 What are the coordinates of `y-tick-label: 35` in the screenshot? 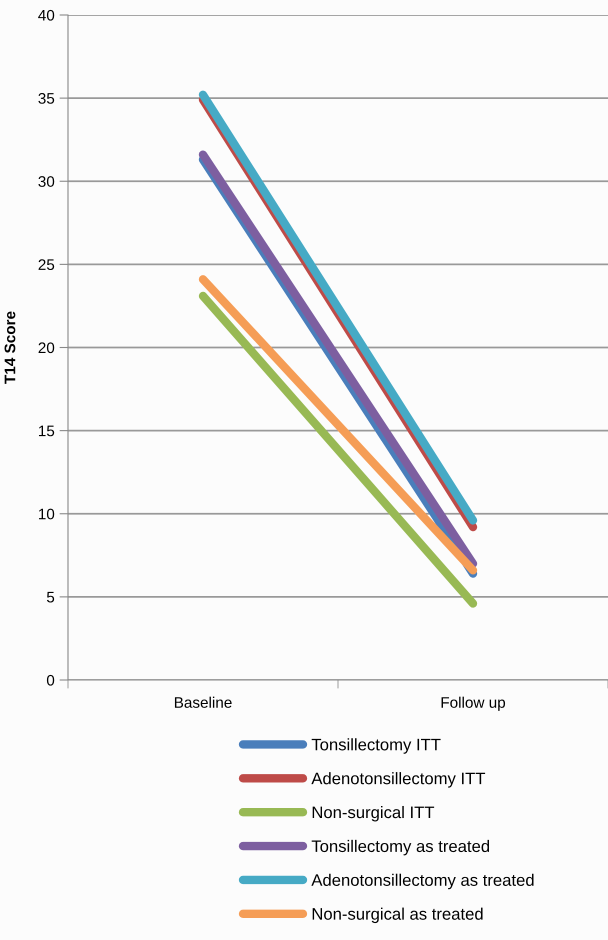 It's located at (46, 98).